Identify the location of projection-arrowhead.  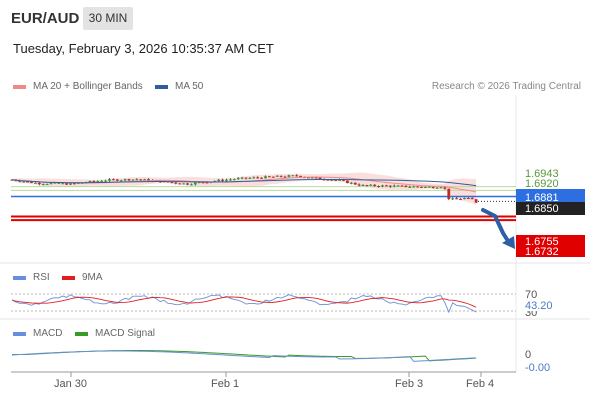
(508, 242).